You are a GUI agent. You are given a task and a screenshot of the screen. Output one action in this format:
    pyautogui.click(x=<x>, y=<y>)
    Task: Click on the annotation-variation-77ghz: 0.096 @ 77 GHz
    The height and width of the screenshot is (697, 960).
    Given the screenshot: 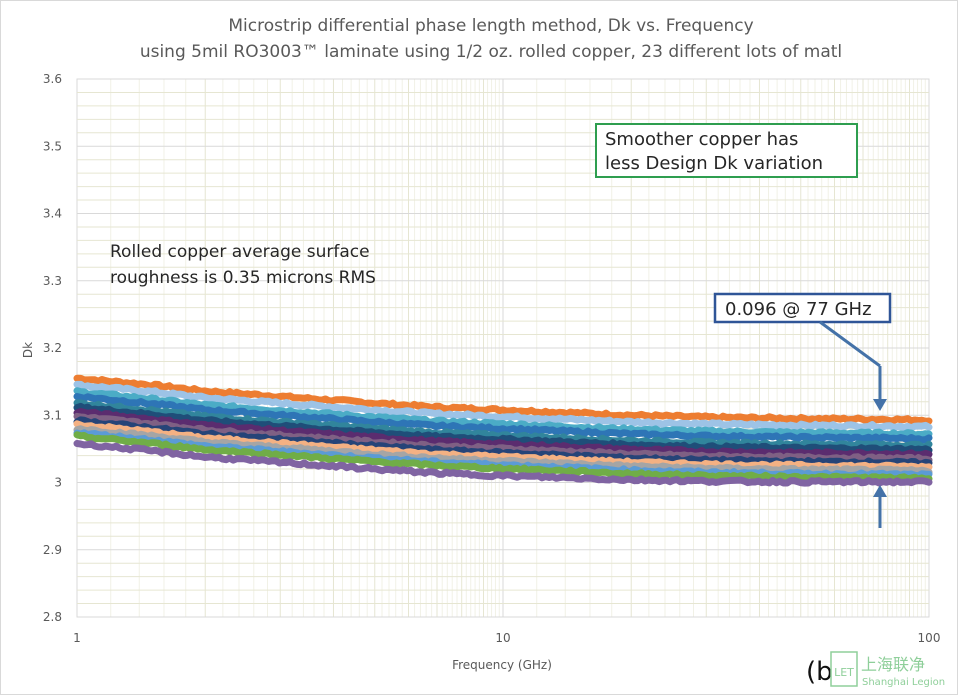 What is the action you would take?
    pyautogui.click(x=802, y=410)
    